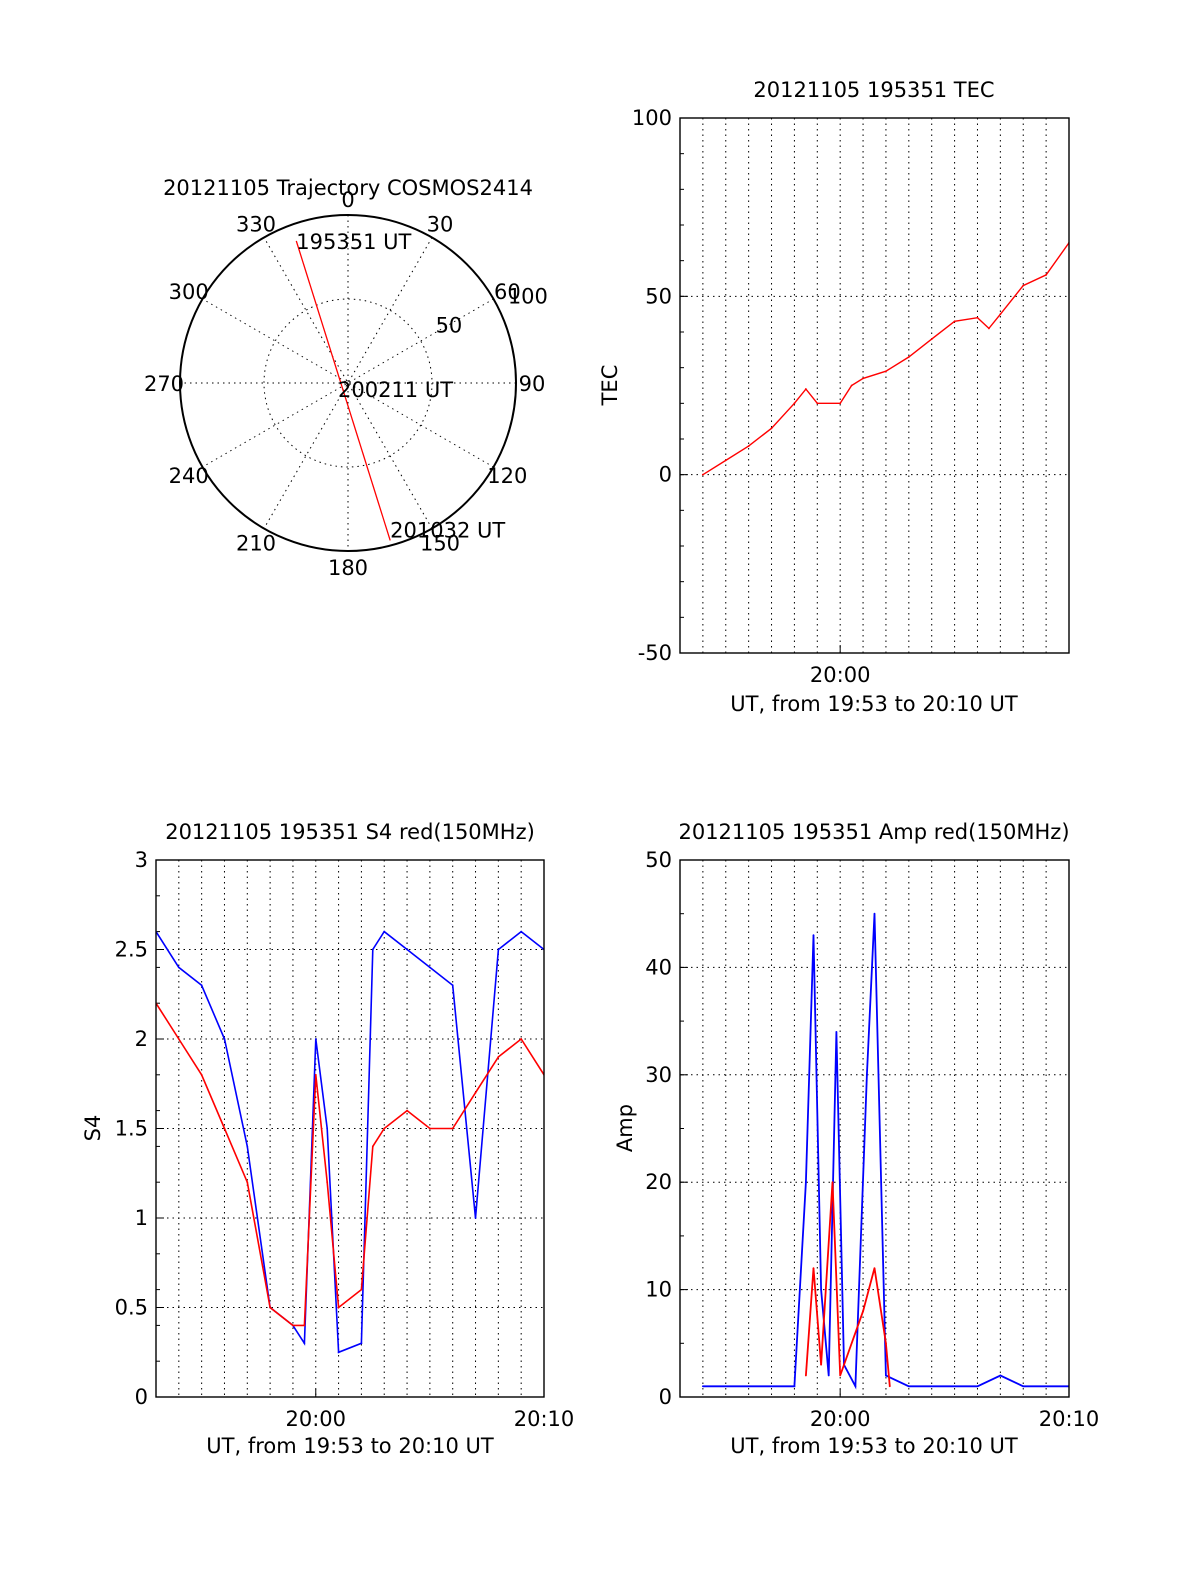  Describe the element at coordinates (348, 188) in the screenshot. I see `polar-title: 20121105 Trajectory COSMOS2414` at that location.